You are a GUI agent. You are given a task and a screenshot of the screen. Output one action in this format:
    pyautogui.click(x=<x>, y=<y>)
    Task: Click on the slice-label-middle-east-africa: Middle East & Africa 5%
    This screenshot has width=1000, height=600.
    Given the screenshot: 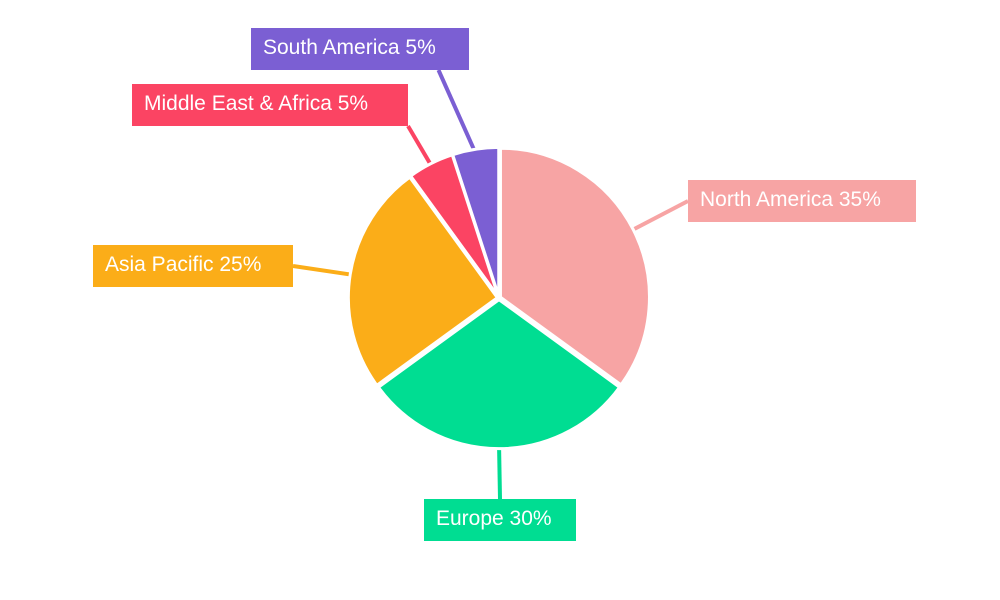 What is the action you would take?
    pyautogui.click(x=270, y=105)
    